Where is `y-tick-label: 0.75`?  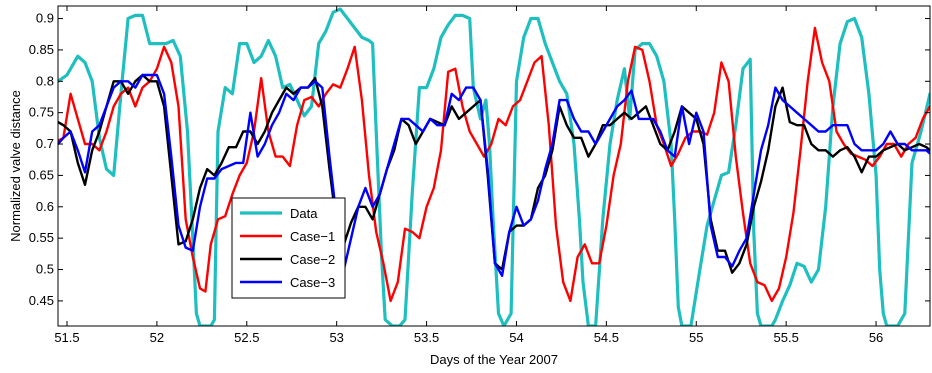
y-tick-label: 0.75 is located at coordinates (41, 112).